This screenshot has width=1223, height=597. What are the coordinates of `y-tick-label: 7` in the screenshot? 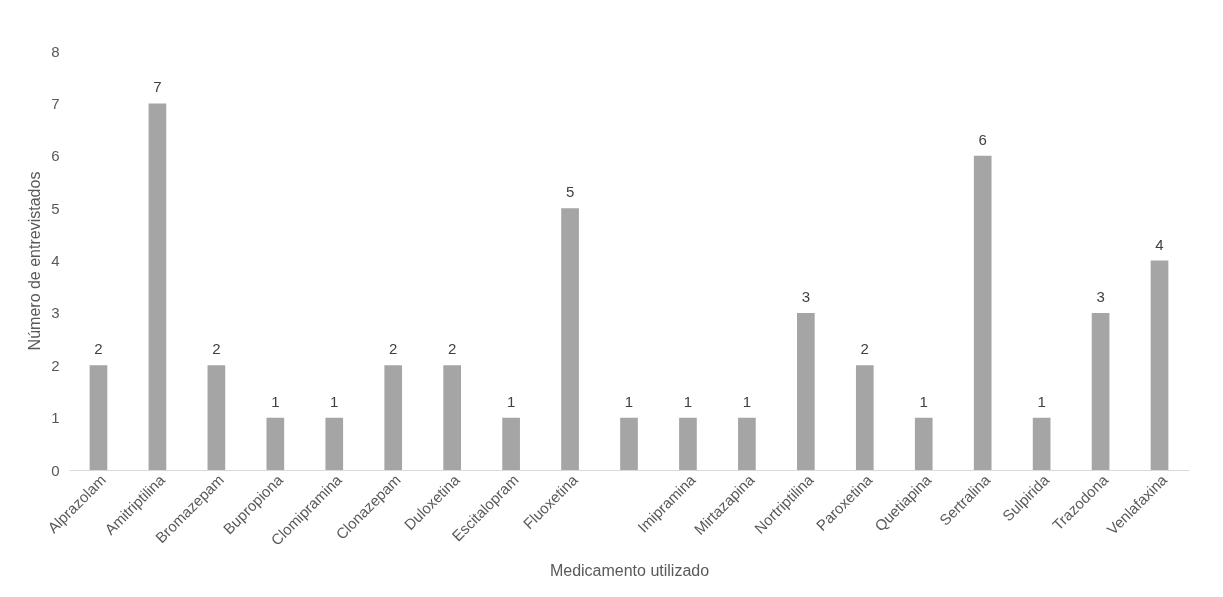 It's located at (55, 103).